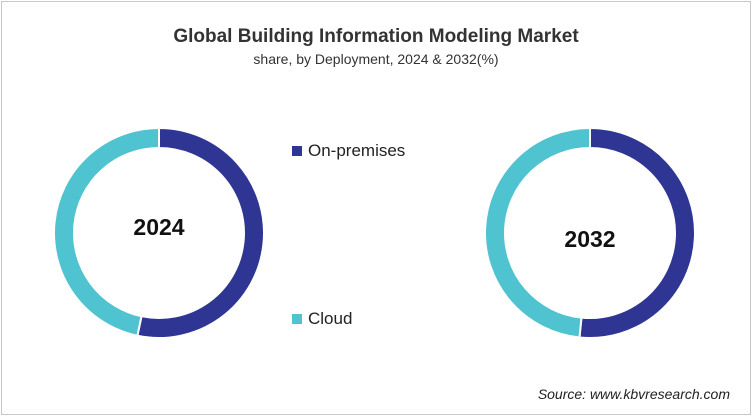  I want to click on donut-center-label: 2024, so click(158, 227).